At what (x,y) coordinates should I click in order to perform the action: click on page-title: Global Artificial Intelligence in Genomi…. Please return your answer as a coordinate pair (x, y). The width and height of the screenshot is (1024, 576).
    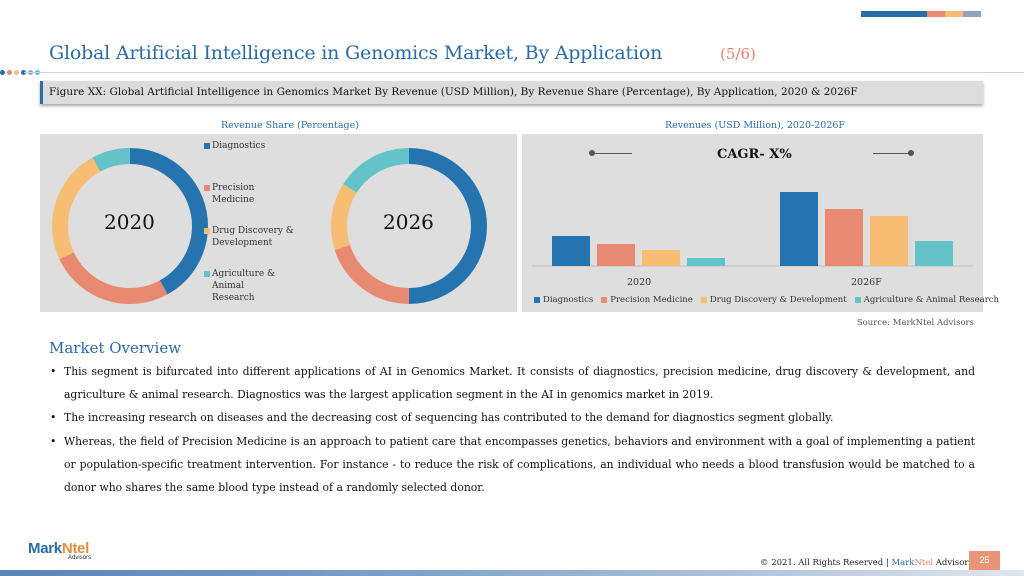
    Looking at the image, I should click on (356, 53).